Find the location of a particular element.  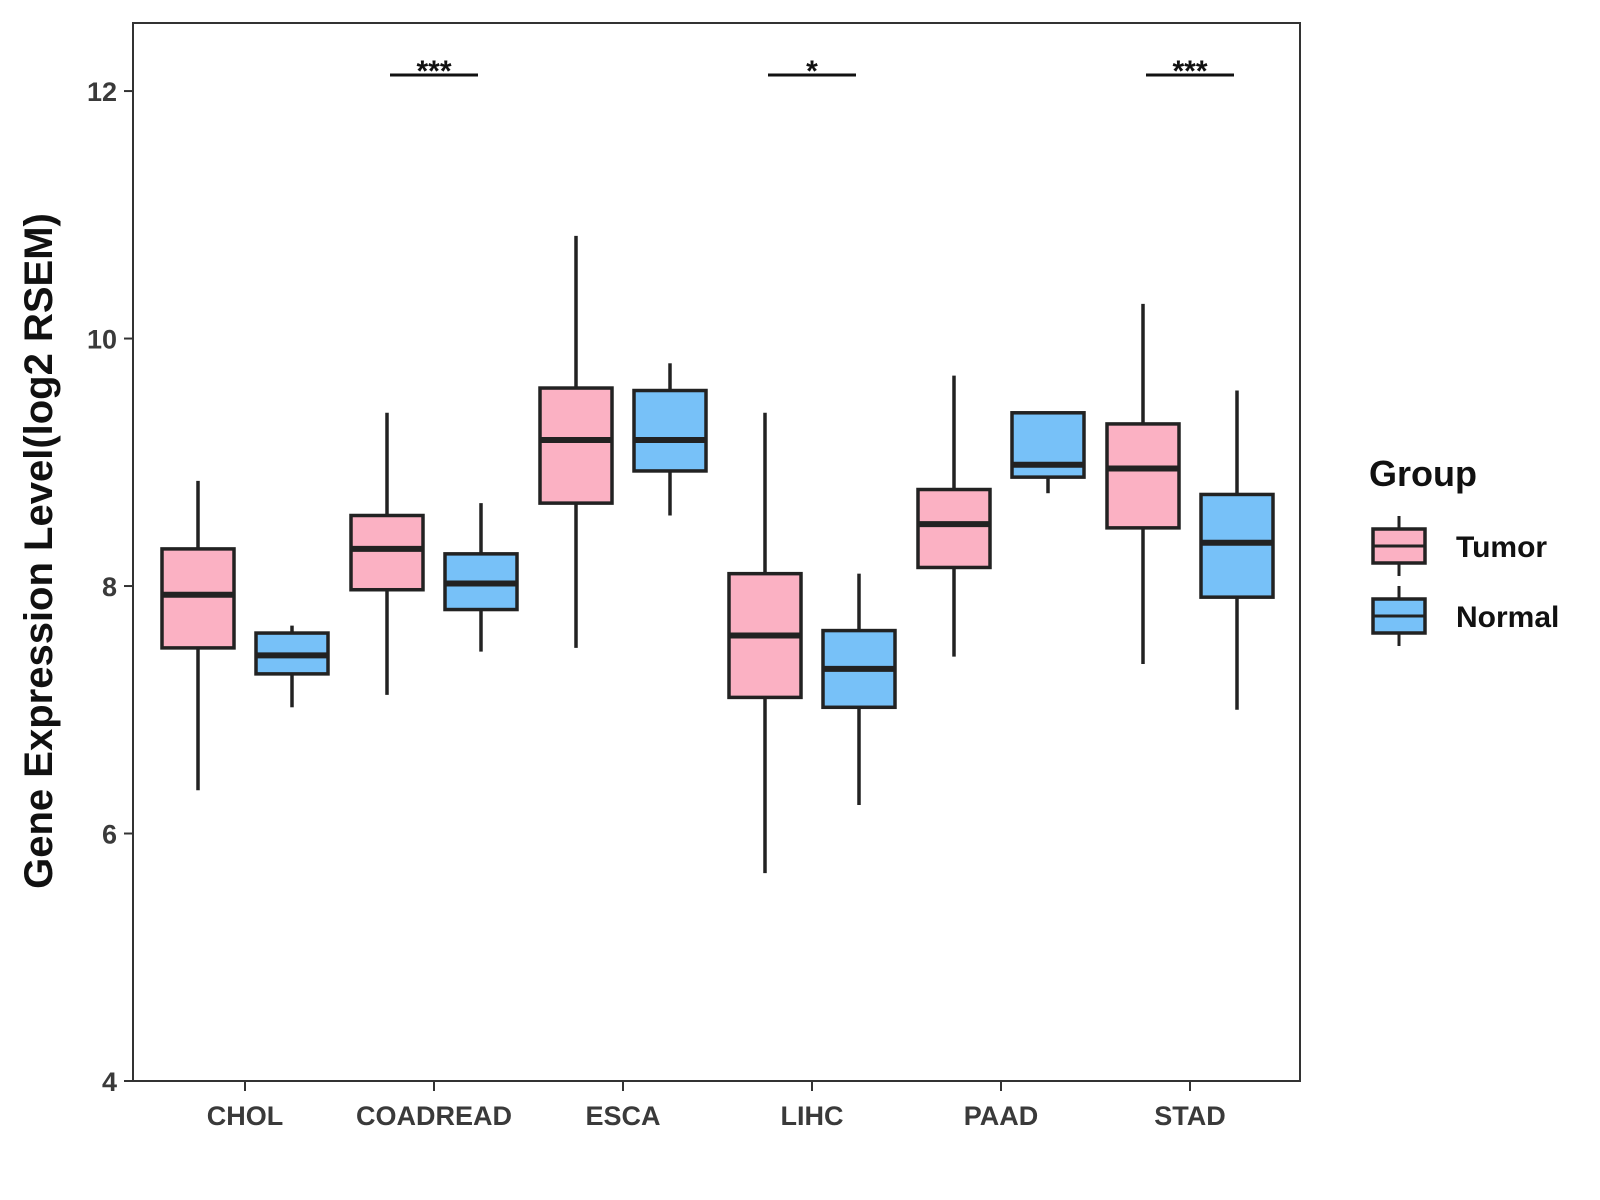

x-tick-label: STAD is located at coordinates (1190, 1116).